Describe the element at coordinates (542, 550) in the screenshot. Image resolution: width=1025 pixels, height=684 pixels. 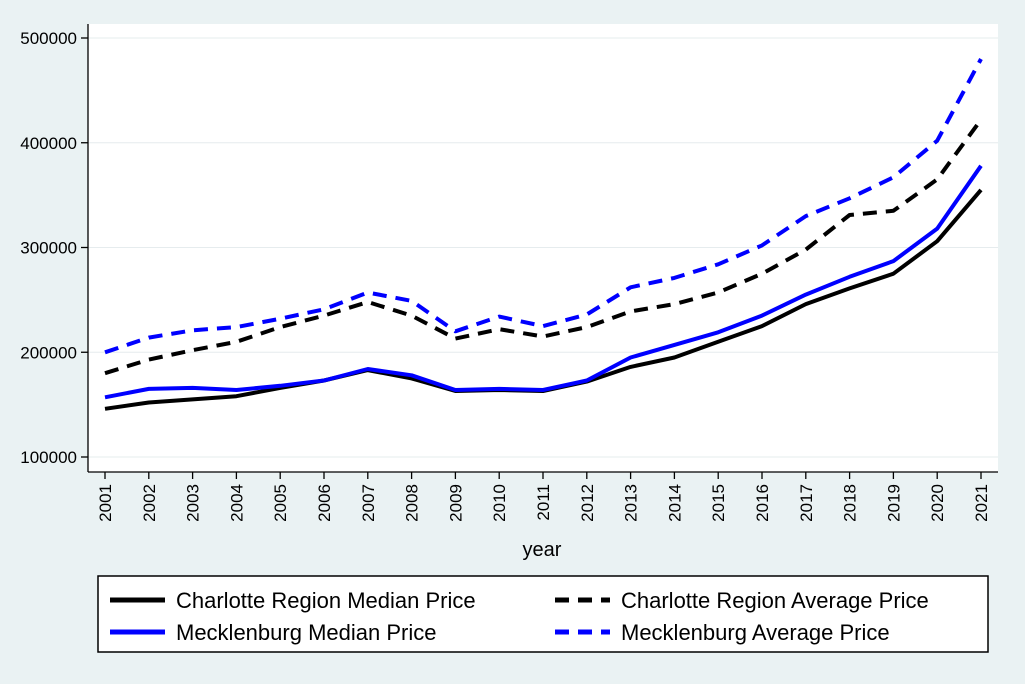
I see `x-axis-title: year` at that location.